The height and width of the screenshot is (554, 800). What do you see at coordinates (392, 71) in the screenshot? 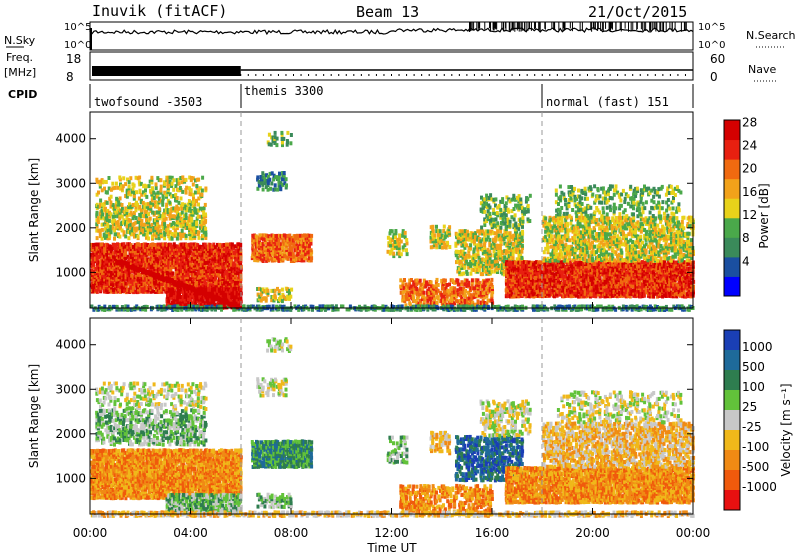
I see `freq-trace` at bounding box center [392, 71].